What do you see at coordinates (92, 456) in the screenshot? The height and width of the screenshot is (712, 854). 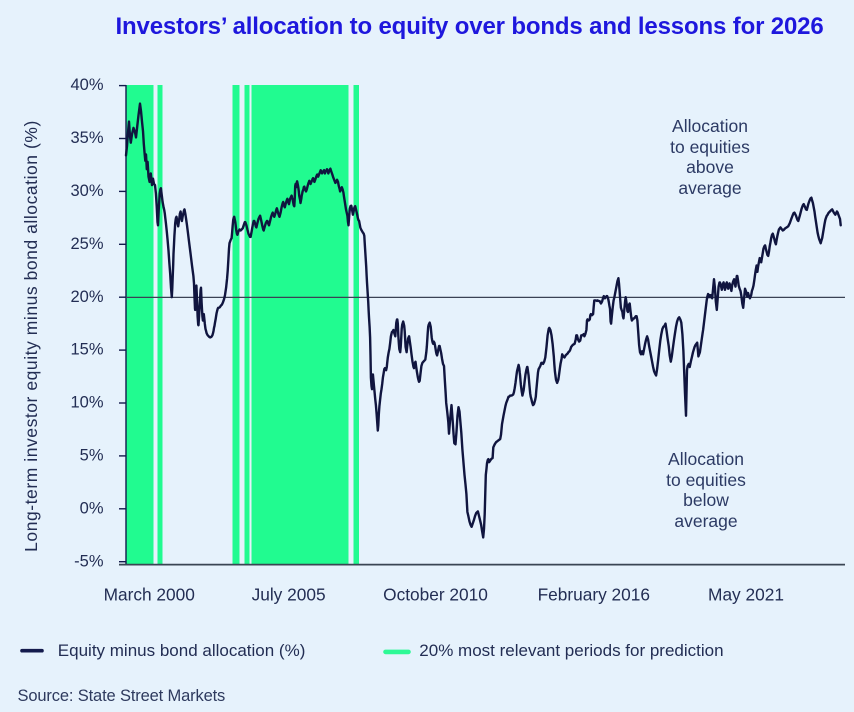 I see `svg-text: 5%` at bounding box center [92, 456].